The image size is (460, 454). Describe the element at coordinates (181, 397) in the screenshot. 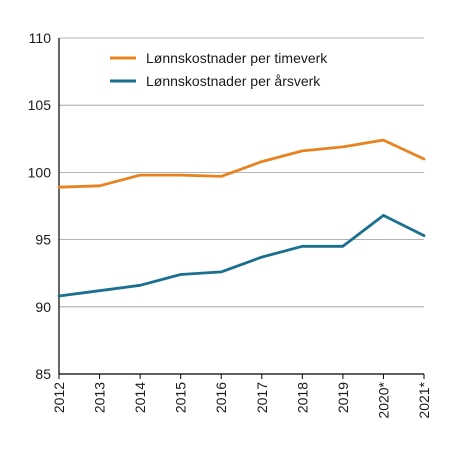

I see `x-tick-label-2015: 2015` at that location.